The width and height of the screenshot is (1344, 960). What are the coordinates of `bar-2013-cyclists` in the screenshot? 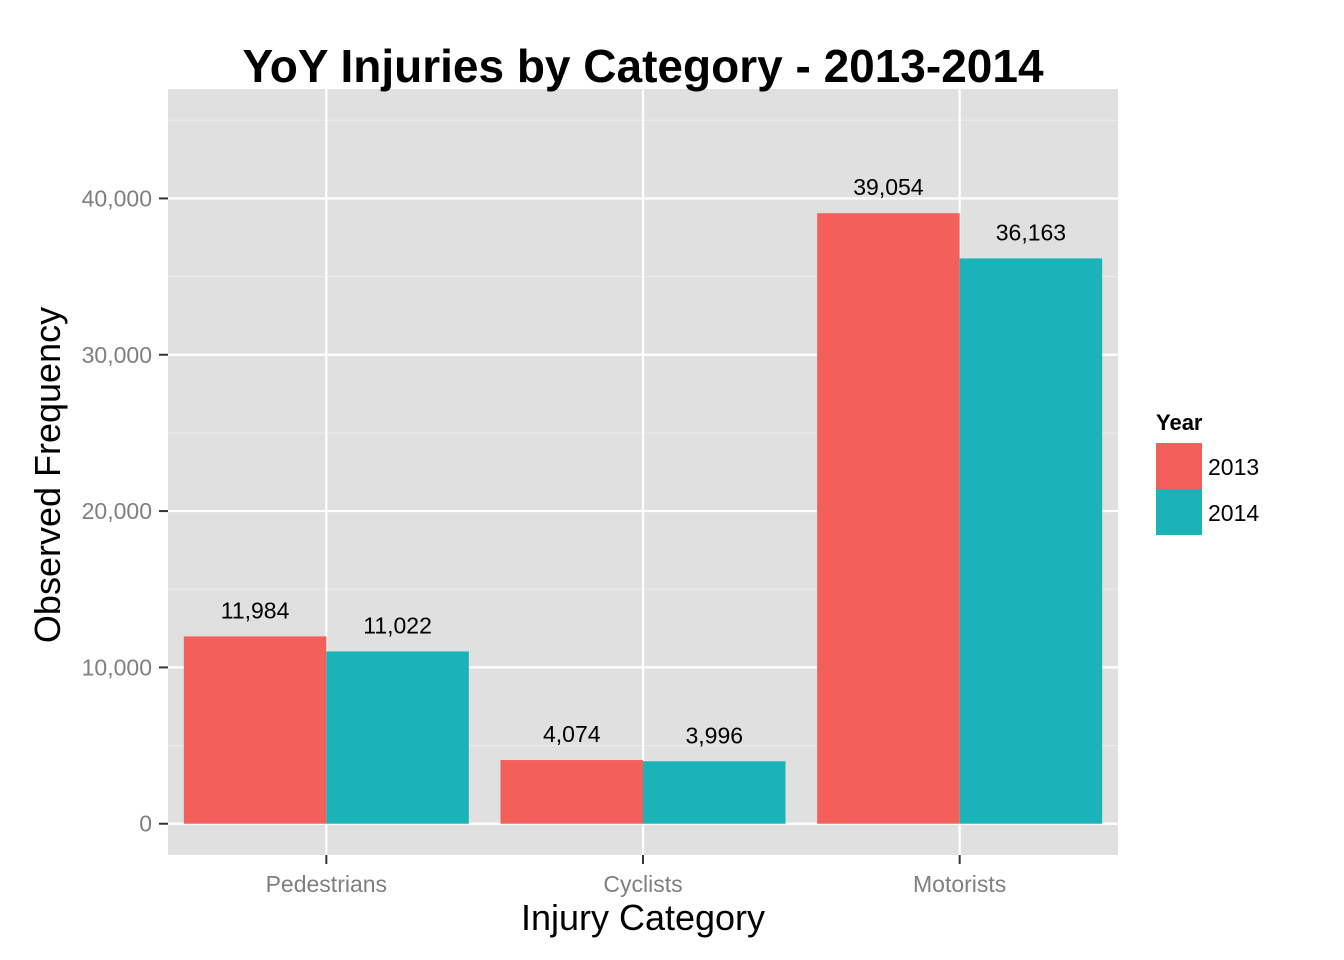 It's located at (571, 792).